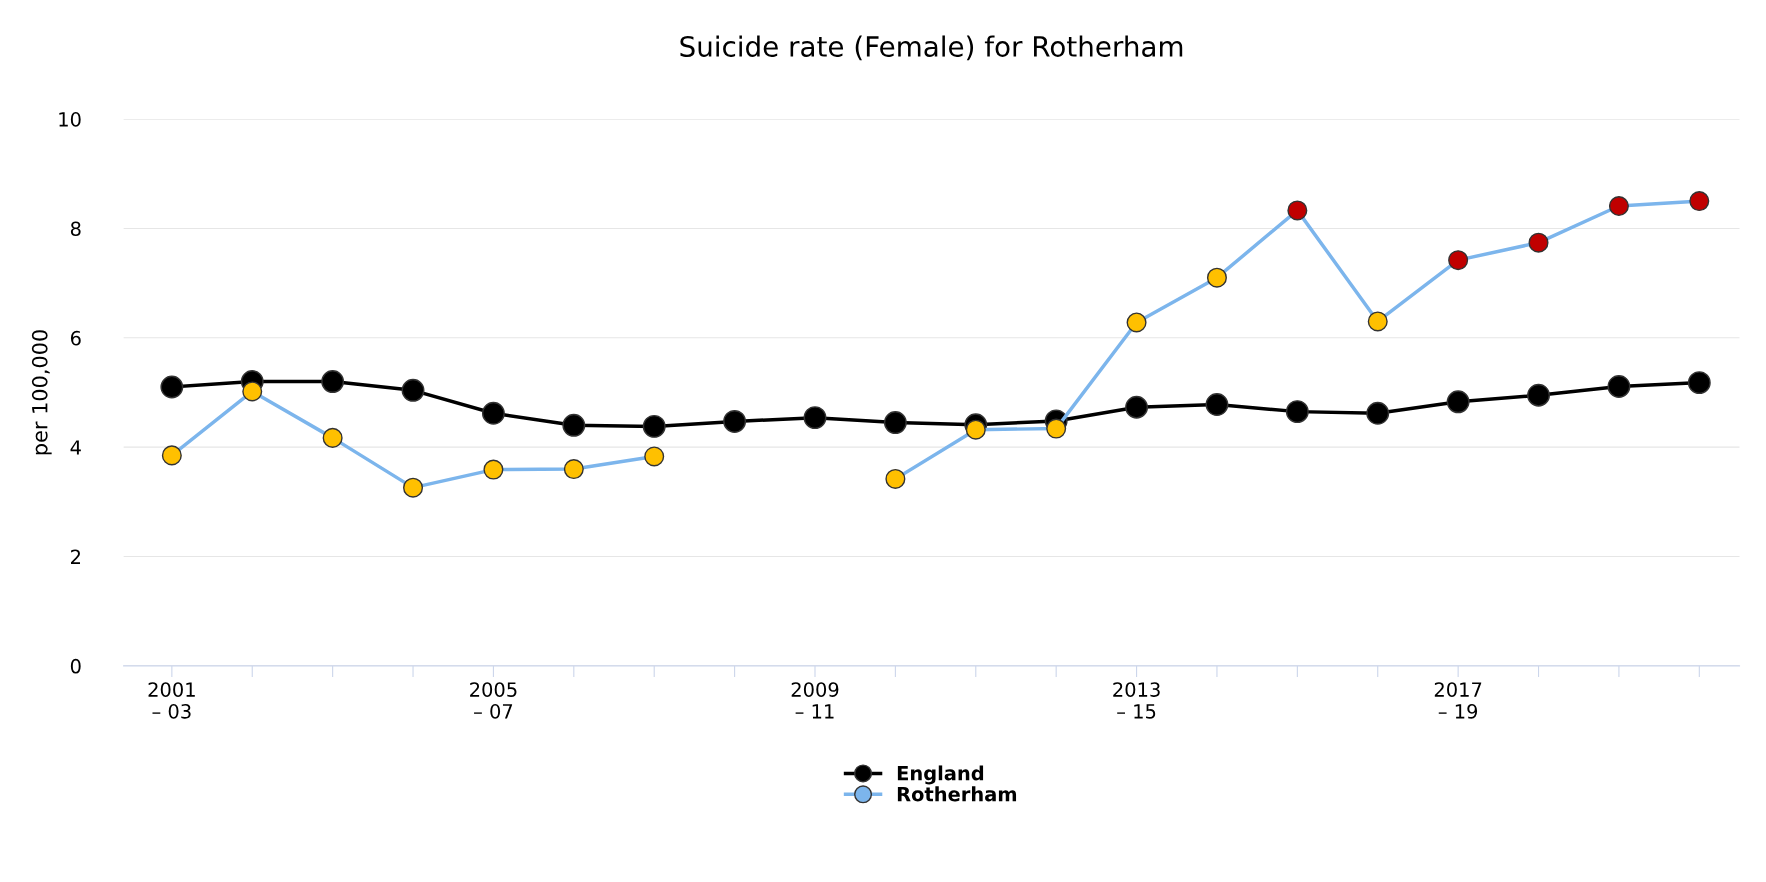  What do you see at coordinates (957, 794) in the screenshot?
I see `legend-label: Rotherham` at bounding box center [957, 794].